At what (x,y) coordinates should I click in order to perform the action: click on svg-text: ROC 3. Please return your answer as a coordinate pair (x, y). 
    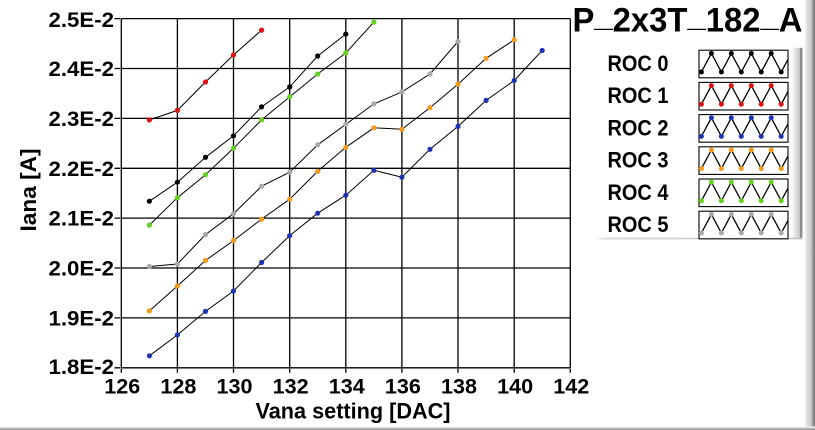
    Looking at the image, I should click on (638, 160).